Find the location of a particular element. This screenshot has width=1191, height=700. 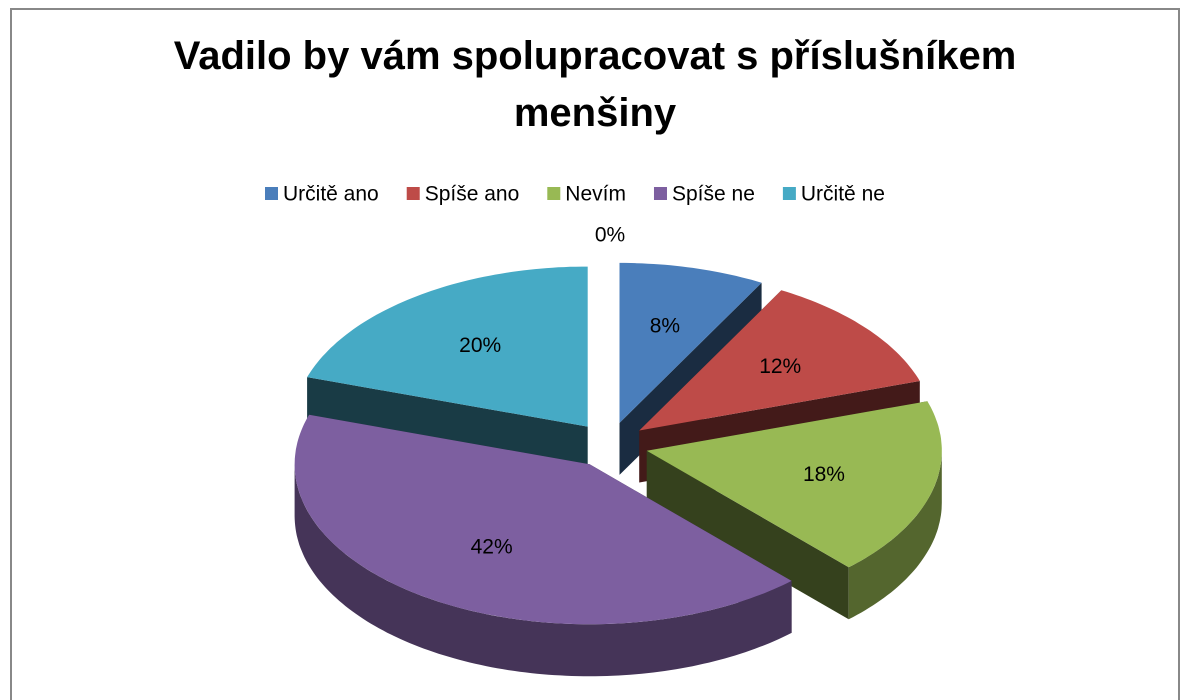

data-label: 12% is located at coordinates (780, 366).